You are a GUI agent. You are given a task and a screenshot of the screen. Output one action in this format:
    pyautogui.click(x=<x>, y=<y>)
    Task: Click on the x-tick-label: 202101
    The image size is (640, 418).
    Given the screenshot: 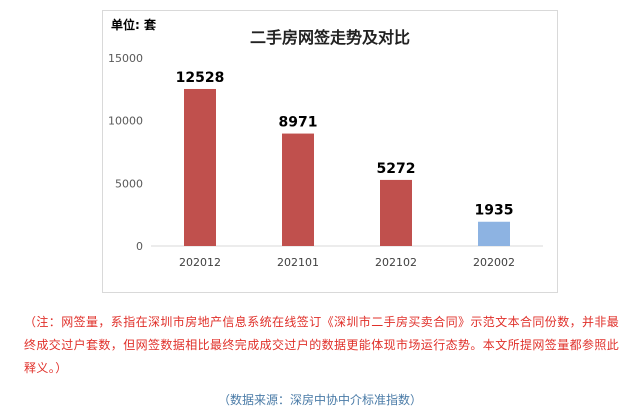 What is the action you would take?
    pyautogui.click(x=298, y=262)
    